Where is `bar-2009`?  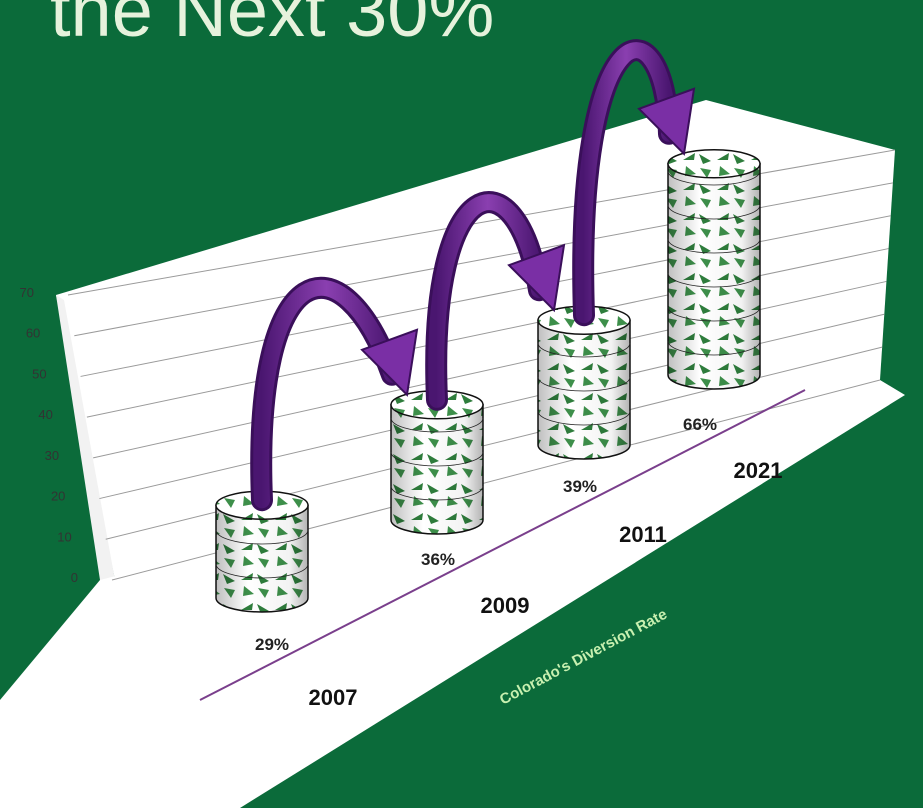 bar-2009 is located at coordinates (437, 462).